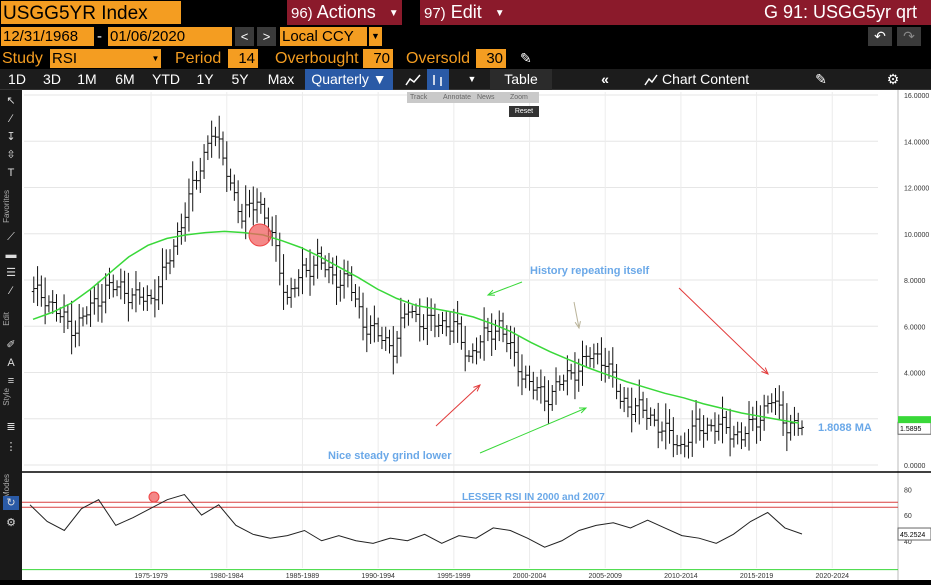 The height and width of the screenshot is (585, 931). Describe the element at coordinates (438, 79) in the screenshot. I see `bar-chart-icon` at that location.